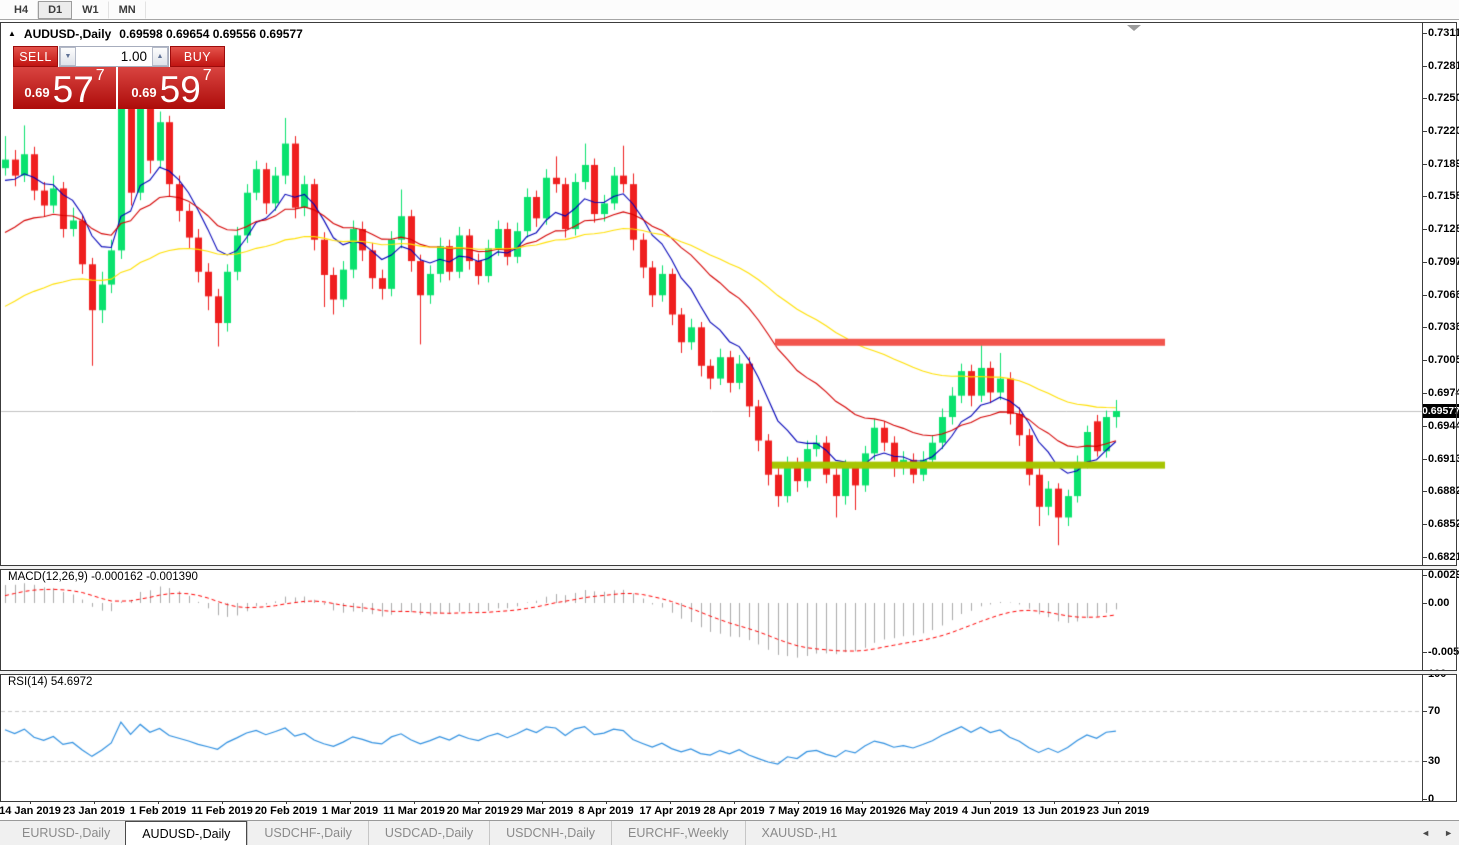 This screenshot has height=845, width=1459. What do you see at coordinates (1428, 799) in the screenshot?
I see `rsi-axis-tick: 0` at bounding box center [1428, 799].